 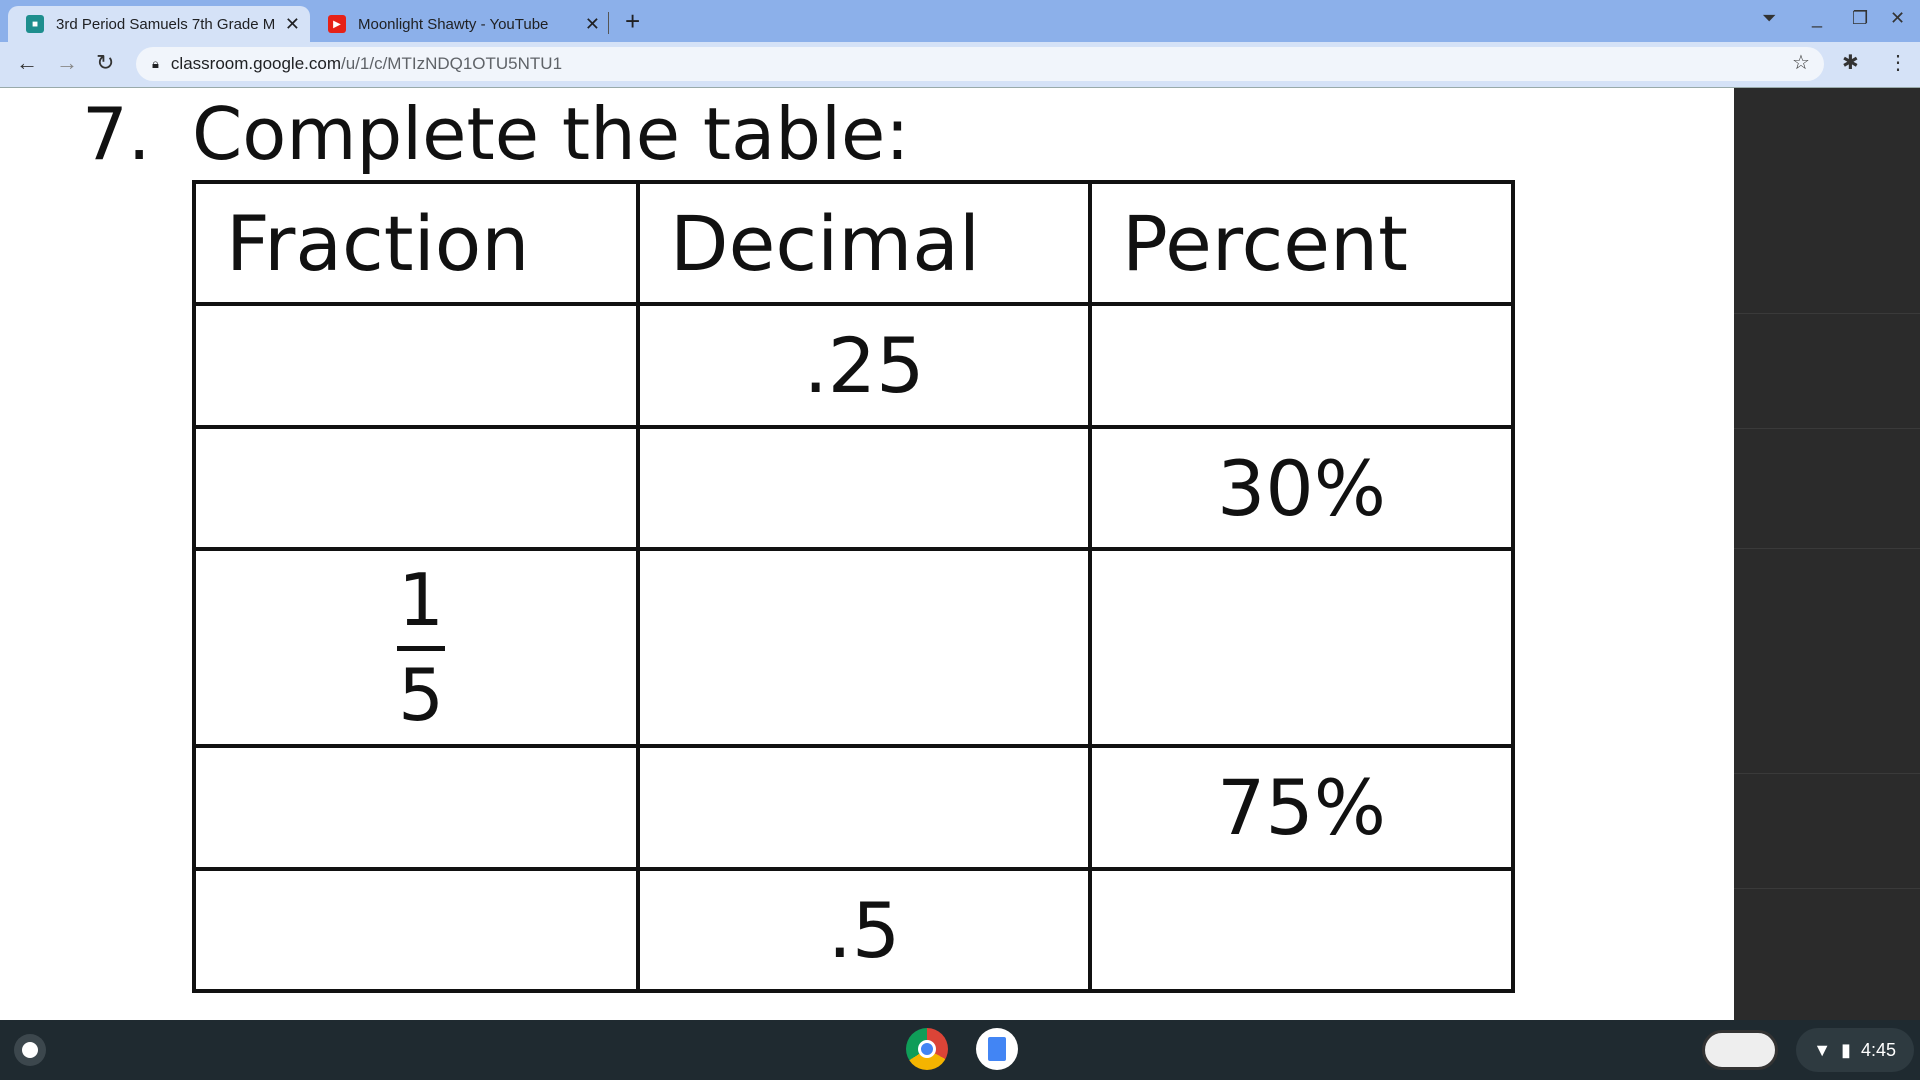 What do you see at coordinates (421, 695) in the screenshot?
I see `denominator: 5` at bounding box center [421, 695].